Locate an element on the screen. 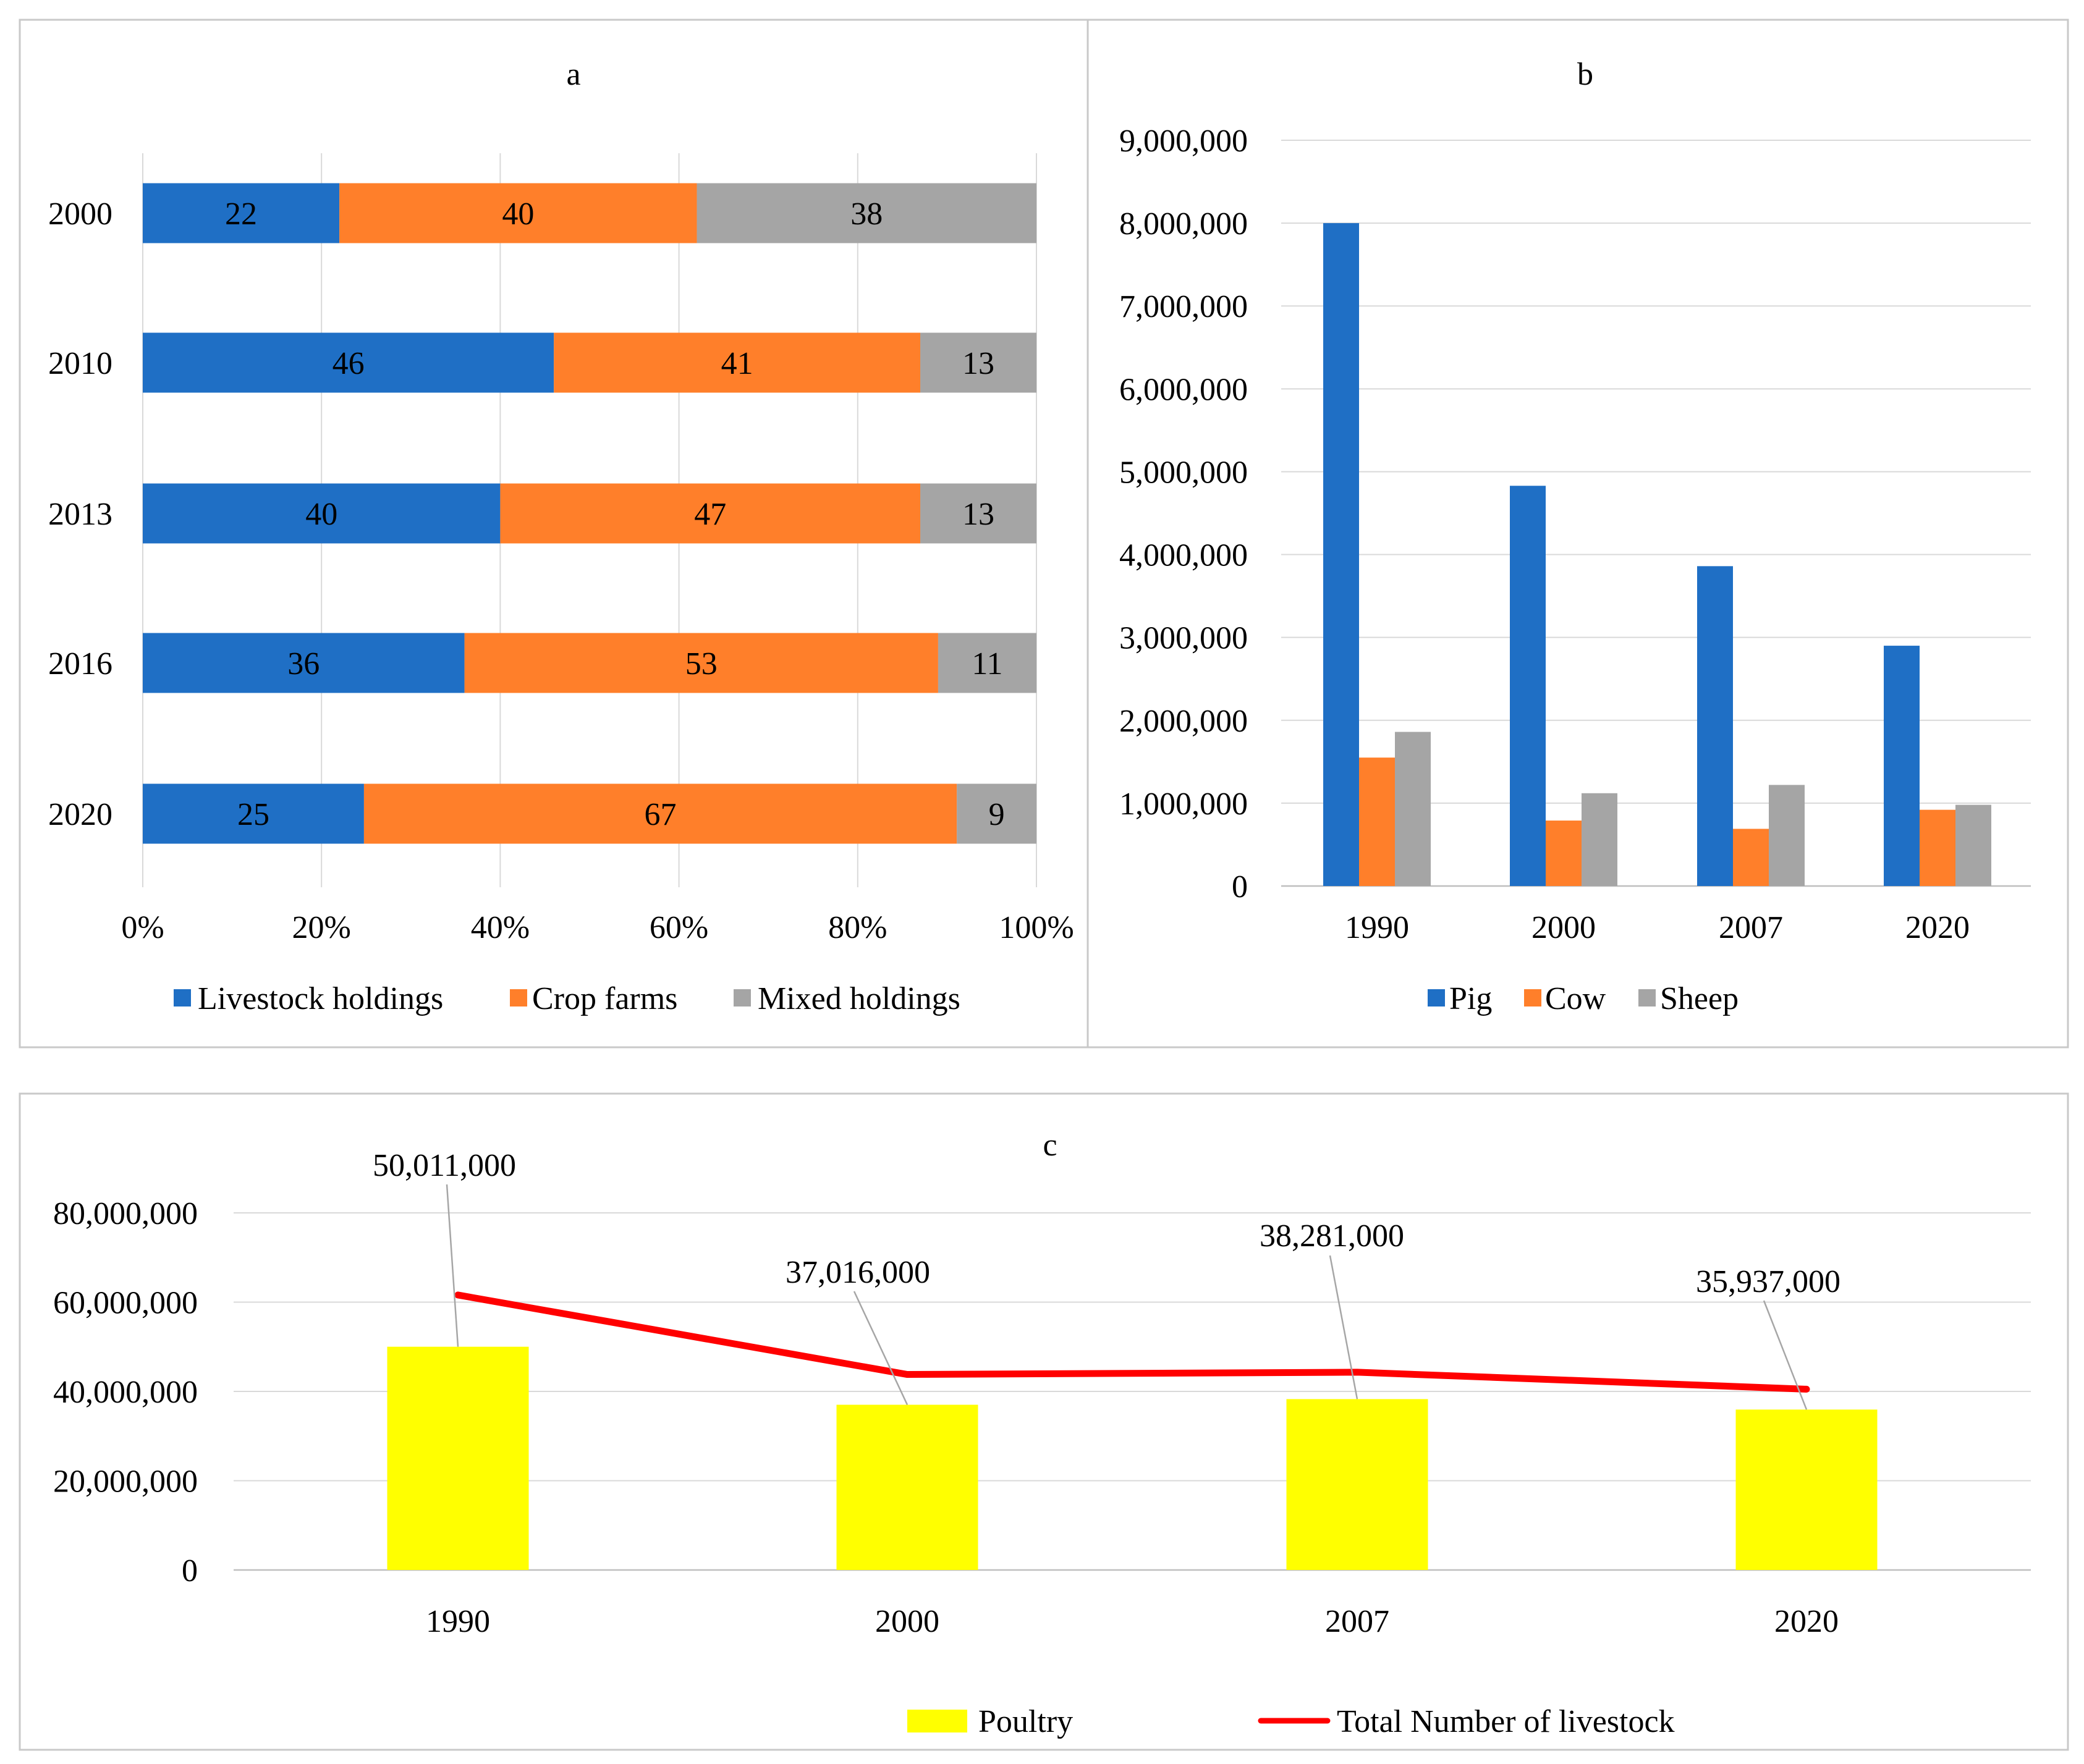  y-tick-label: 40,000,000 is located at coordinates (126, 1392).